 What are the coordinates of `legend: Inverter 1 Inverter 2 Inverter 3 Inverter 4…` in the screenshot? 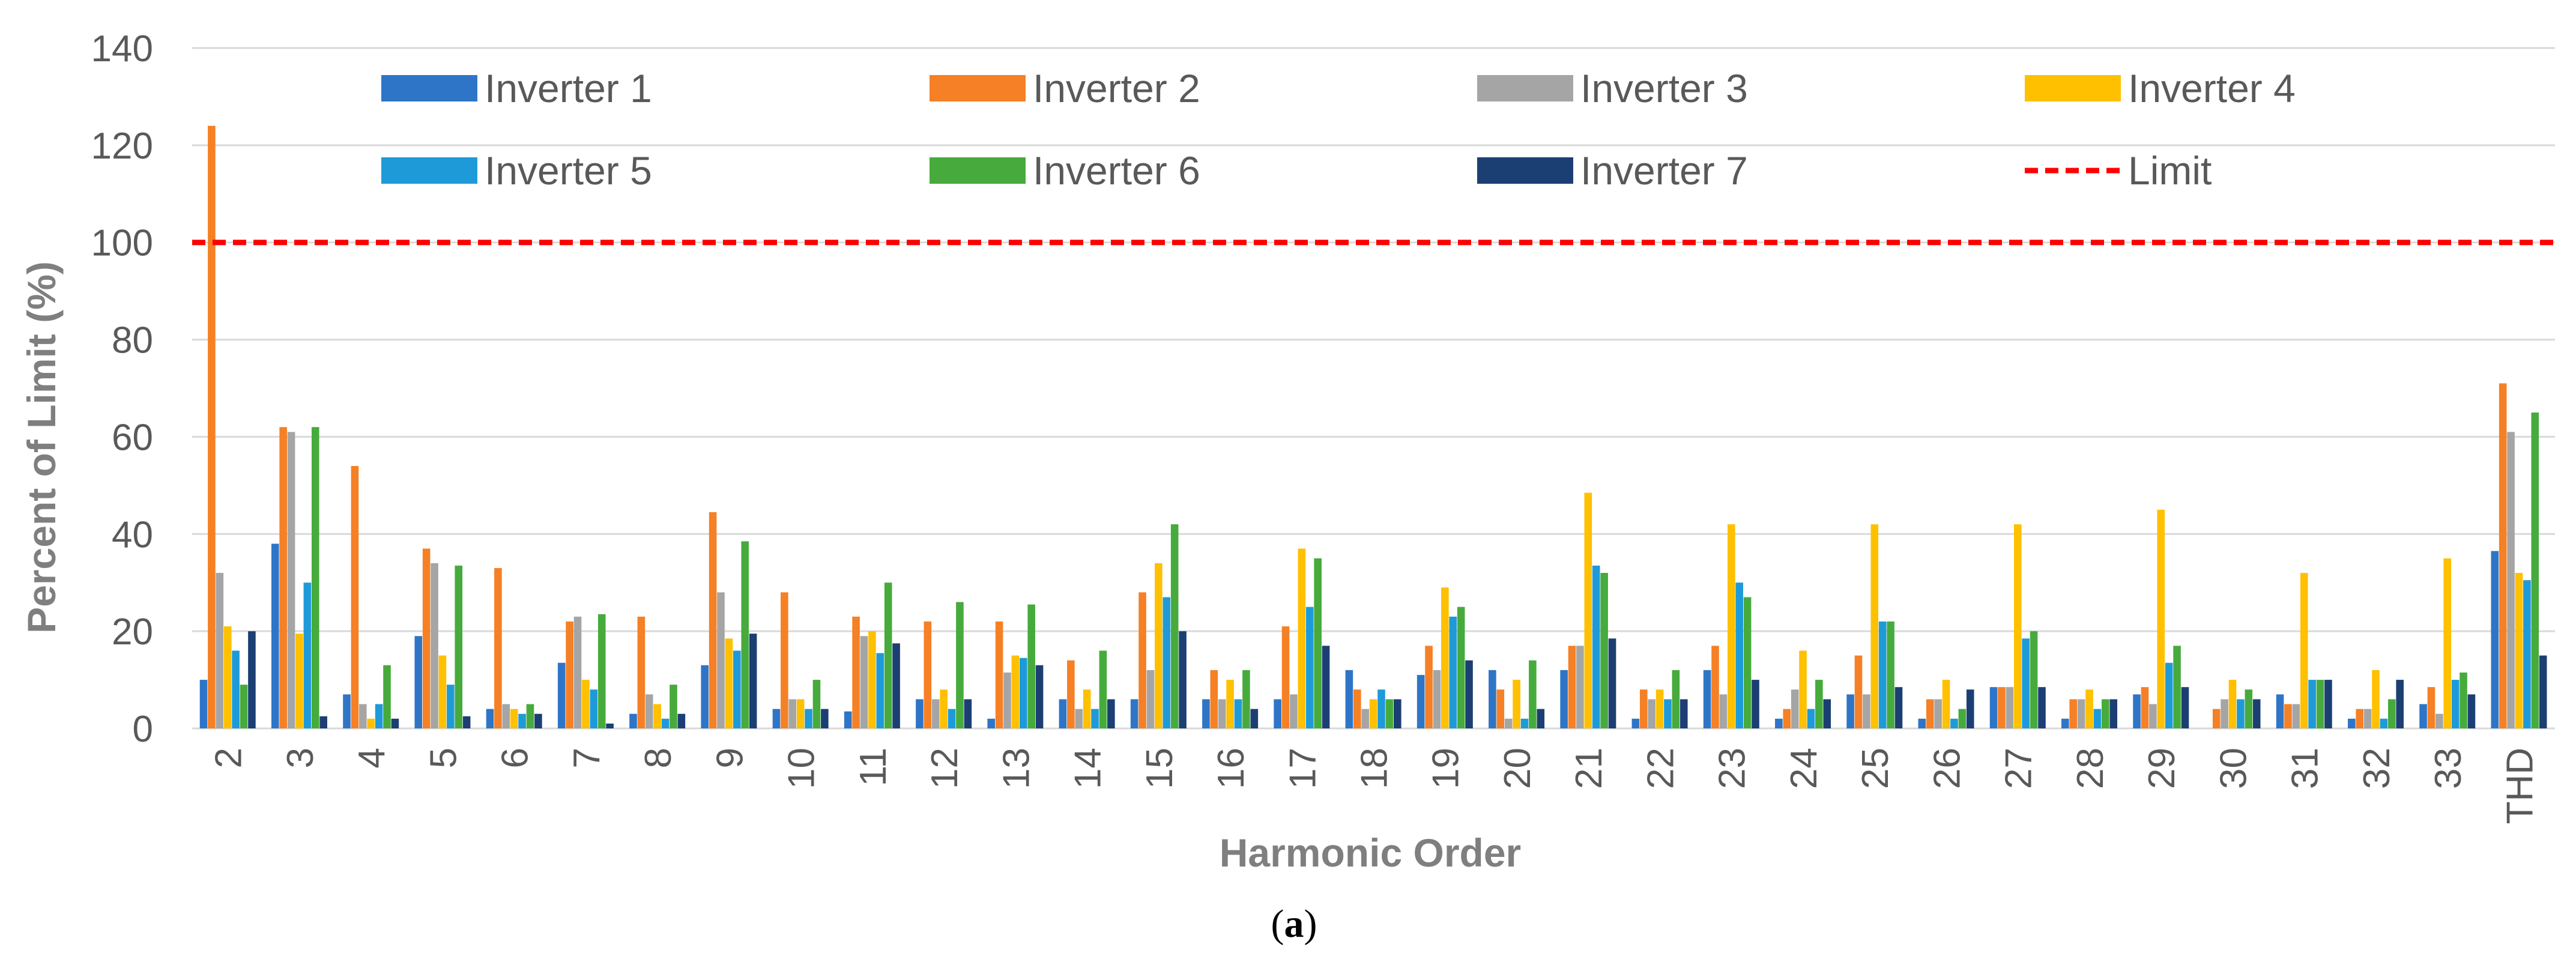 It's located at (1338, 129).